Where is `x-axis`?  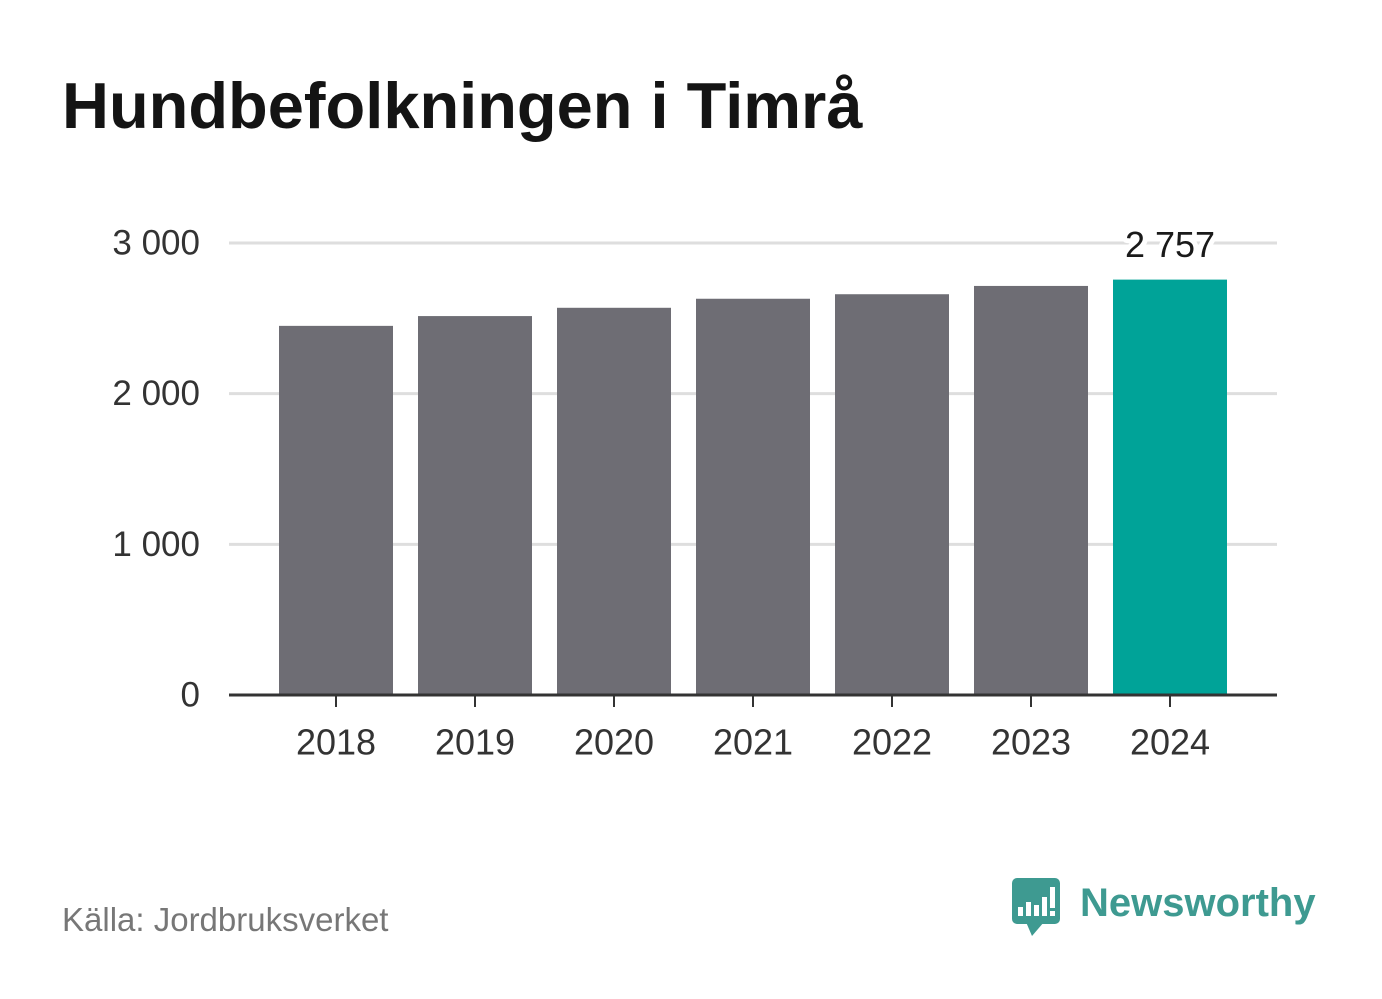 x-axis is located at coordinates (753, 700).